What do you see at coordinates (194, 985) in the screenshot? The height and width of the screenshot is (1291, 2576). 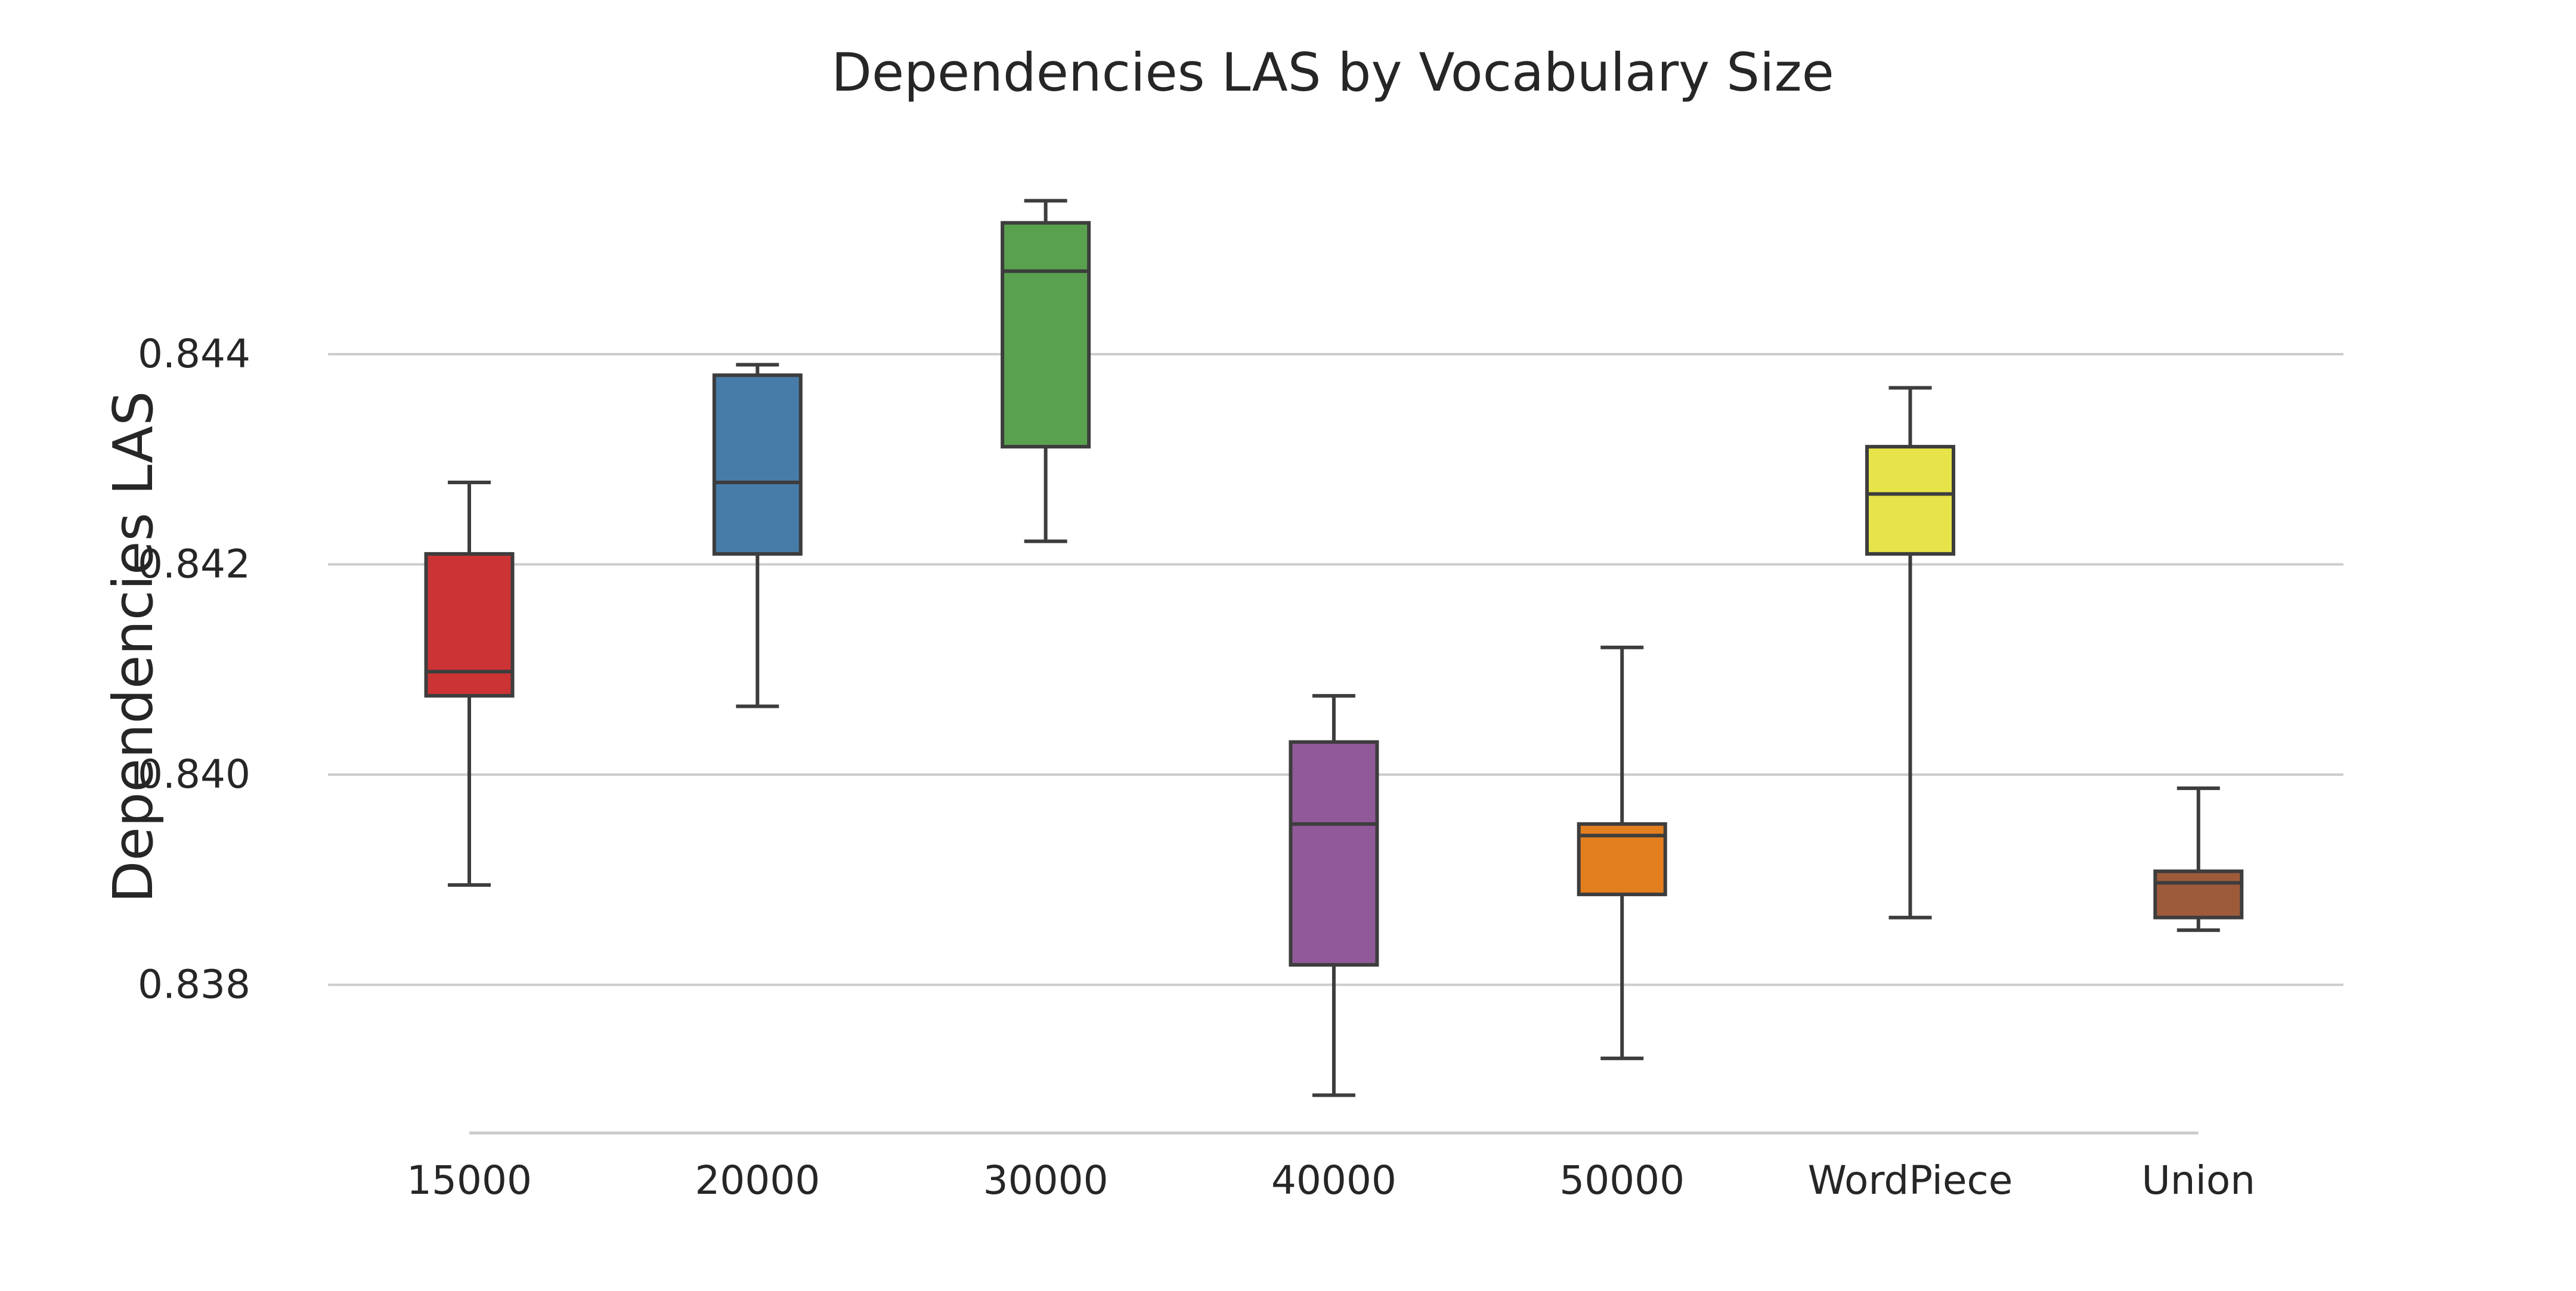 I see `y-tick-label: 0.838` at bounding box center [194, 985].